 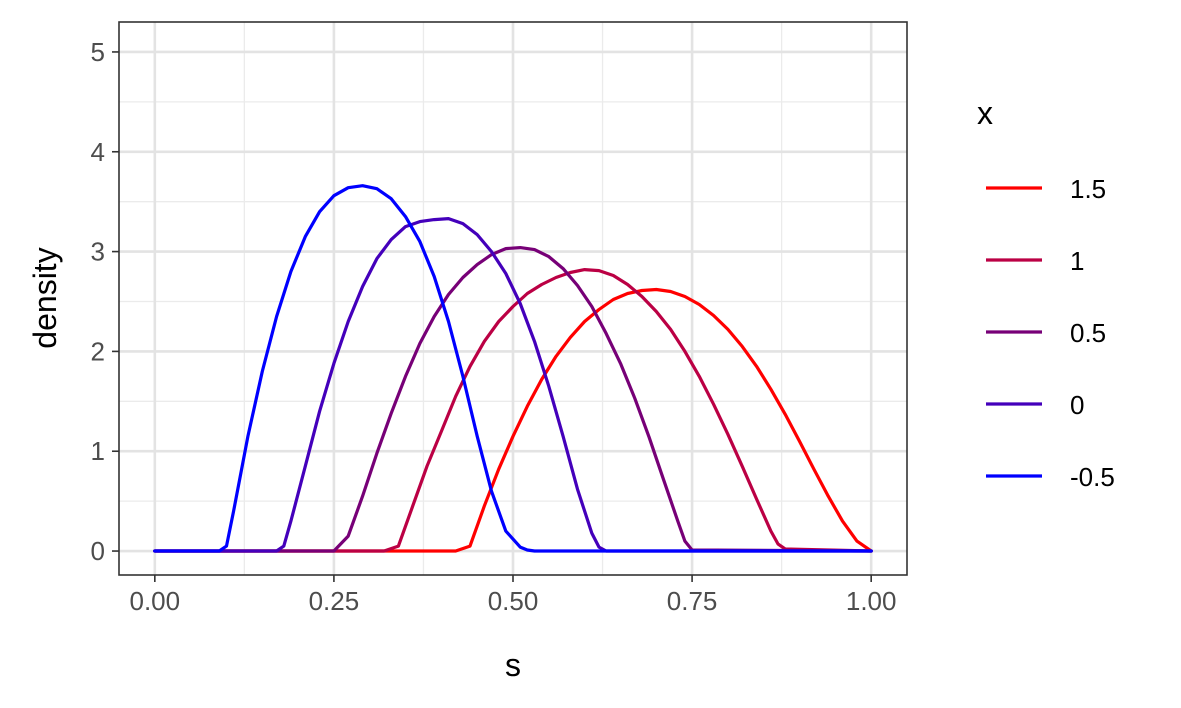 What do you see at coordinates (1046, 293) in the screenshot?
I see `legend: x 1.5 1 0.5 0 -0.5` at bounding box center [1046, 293].